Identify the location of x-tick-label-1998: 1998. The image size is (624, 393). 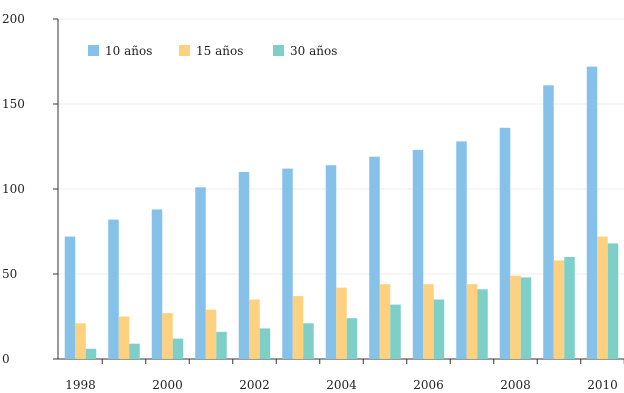
(80, 385).